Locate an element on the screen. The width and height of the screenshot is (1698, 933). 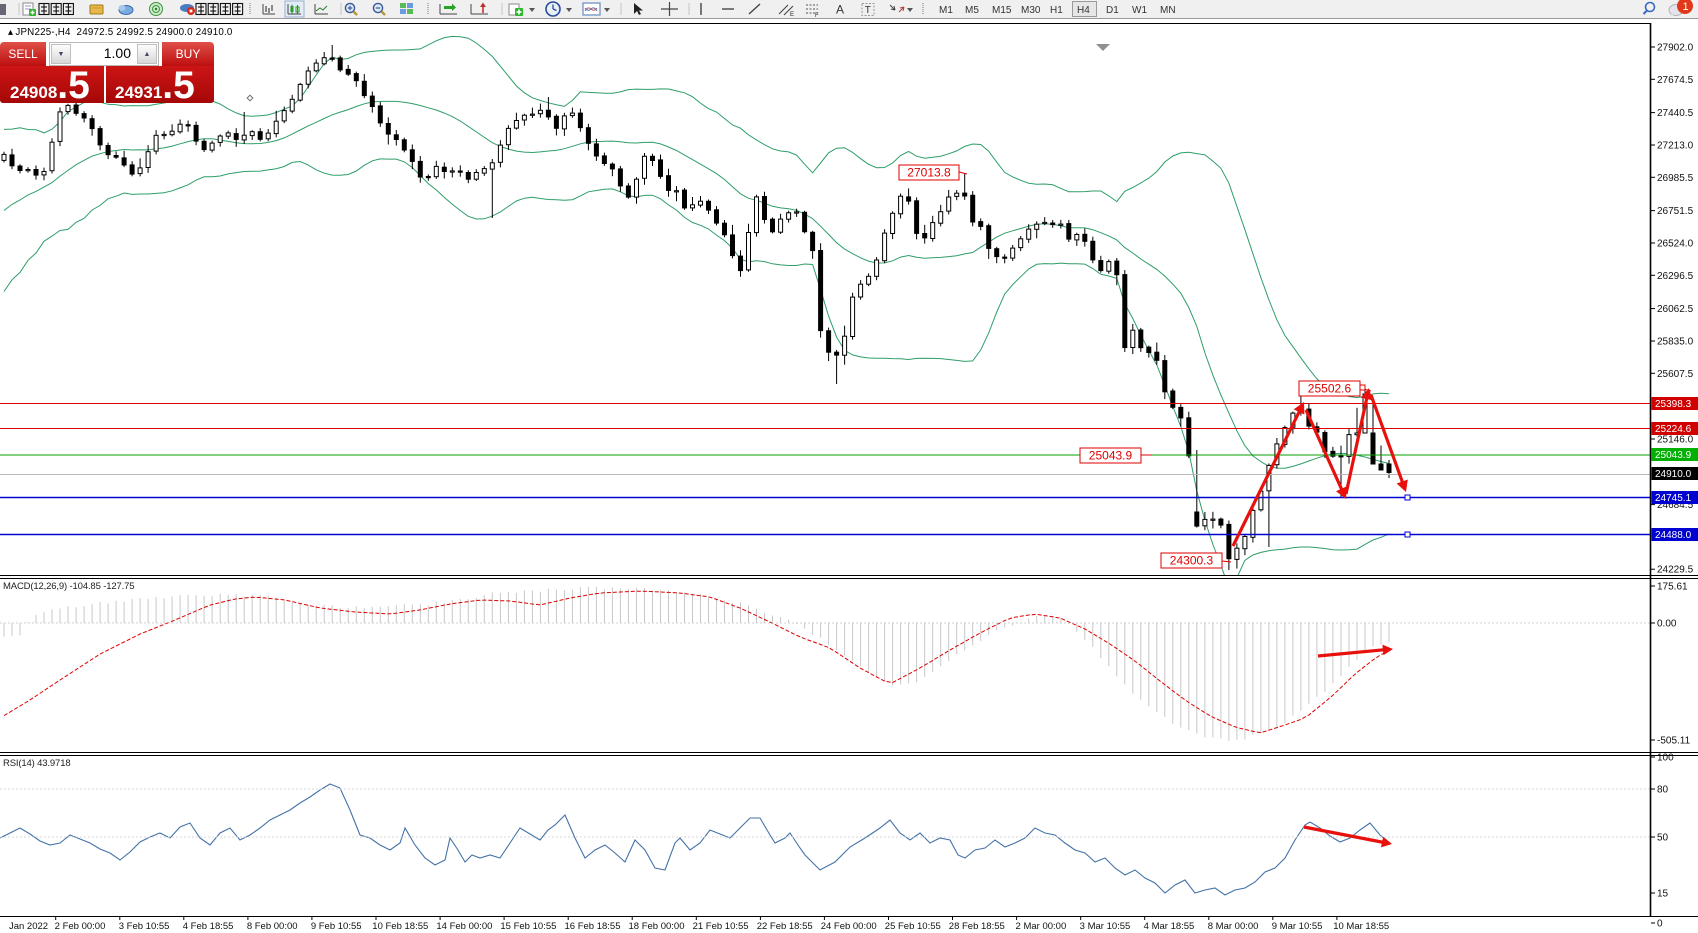
svg-text: 24910.0 is located at coordinates (1673, 474).